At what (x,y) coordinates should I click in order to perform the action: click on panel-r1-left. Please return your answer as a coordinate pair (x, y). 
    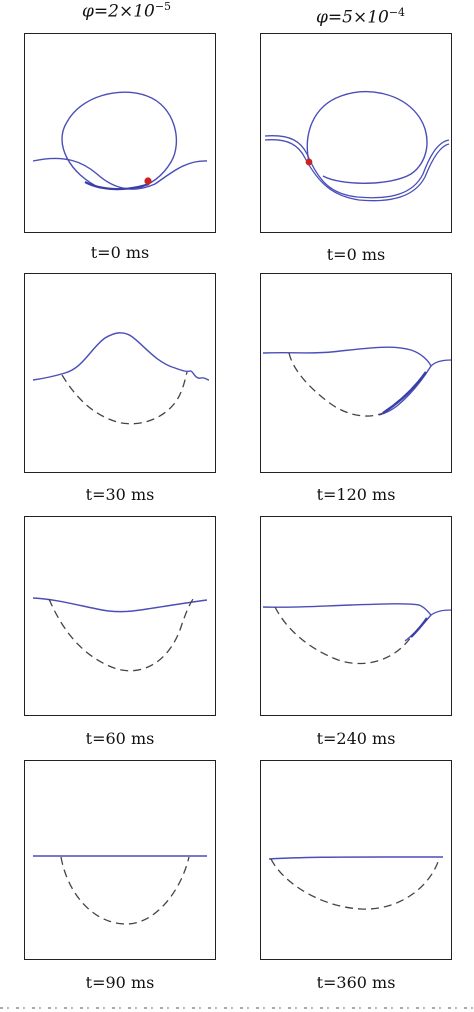
    Looking at the image, I should click on (120, 133).